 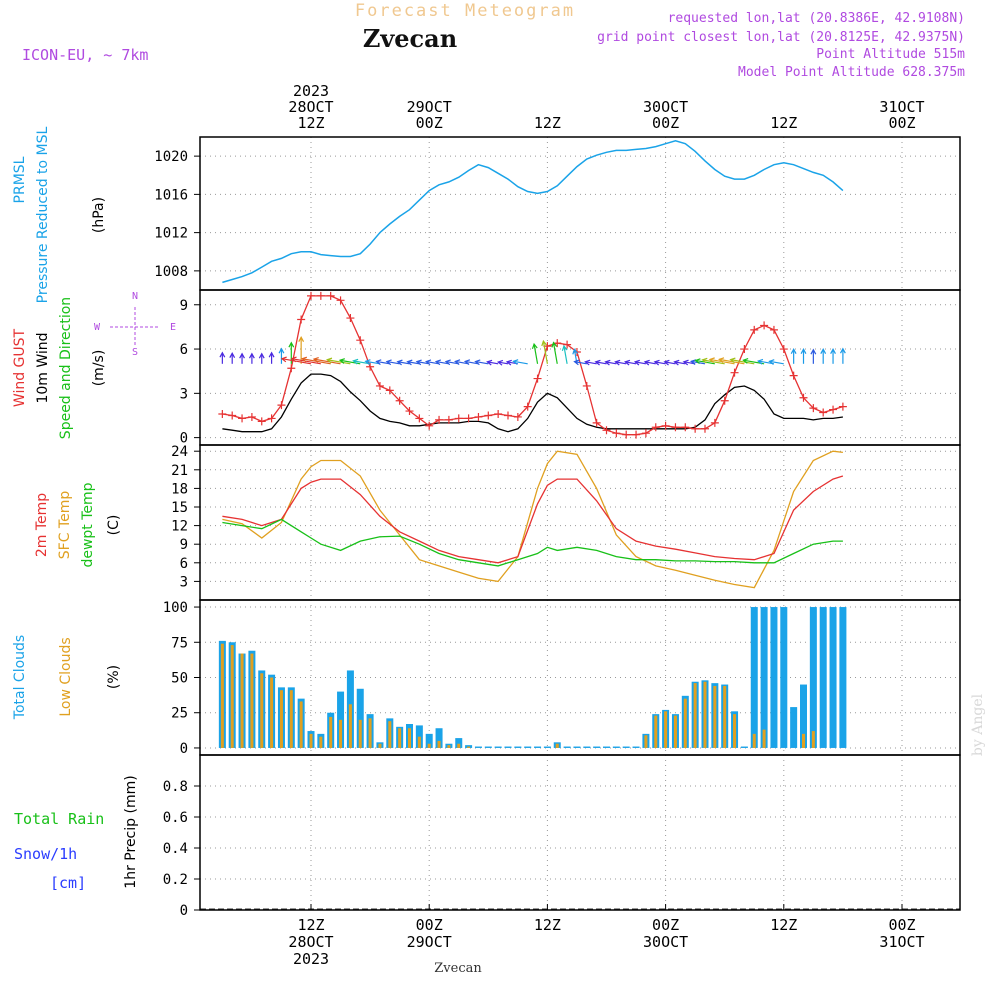 I want to click on snow-unit-label: [cm], so click(x=68, y=883).